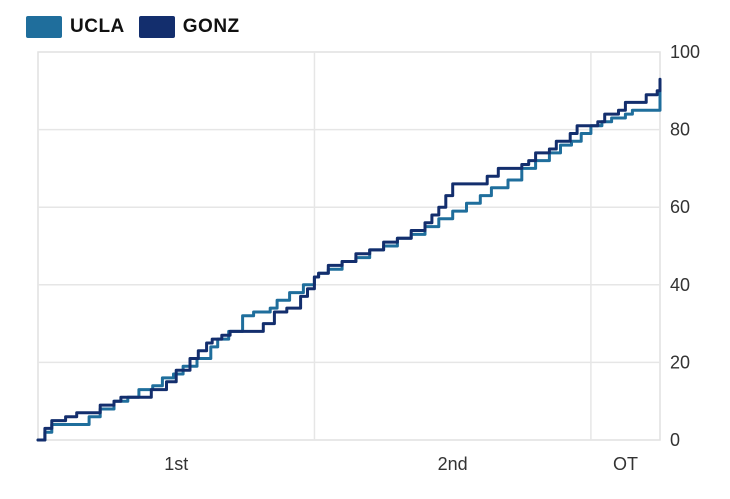 Image resolution: width=730 pixels, height=499 pixels. Describe the element at coordinates (680, 285) in the screenshot. I see `y-tick-label-40: 40` at that location.